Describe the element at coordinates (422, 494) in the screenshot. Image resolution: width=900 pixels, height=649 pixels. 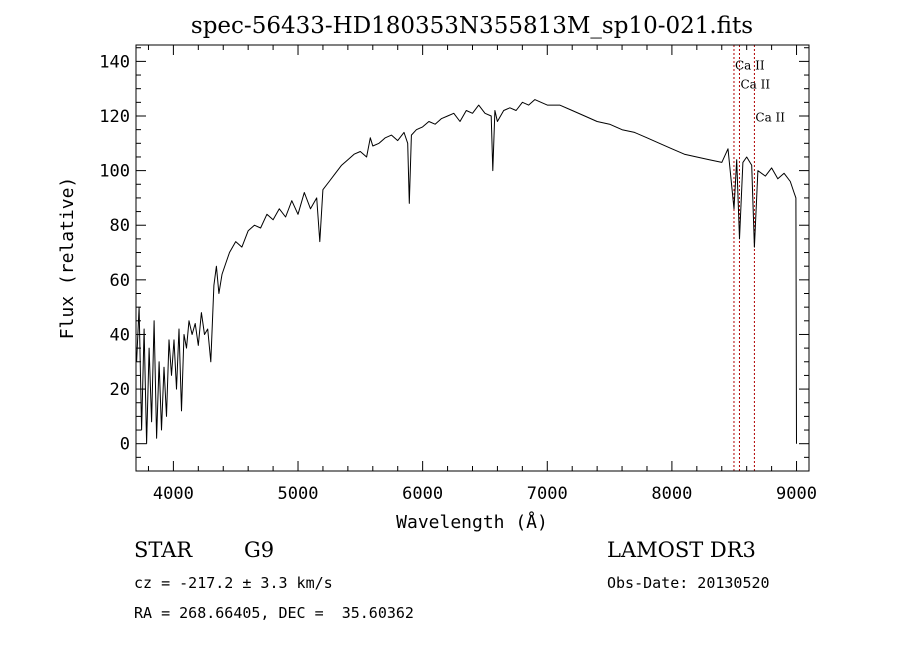
I see `x-tick-label: 6000` at that location.